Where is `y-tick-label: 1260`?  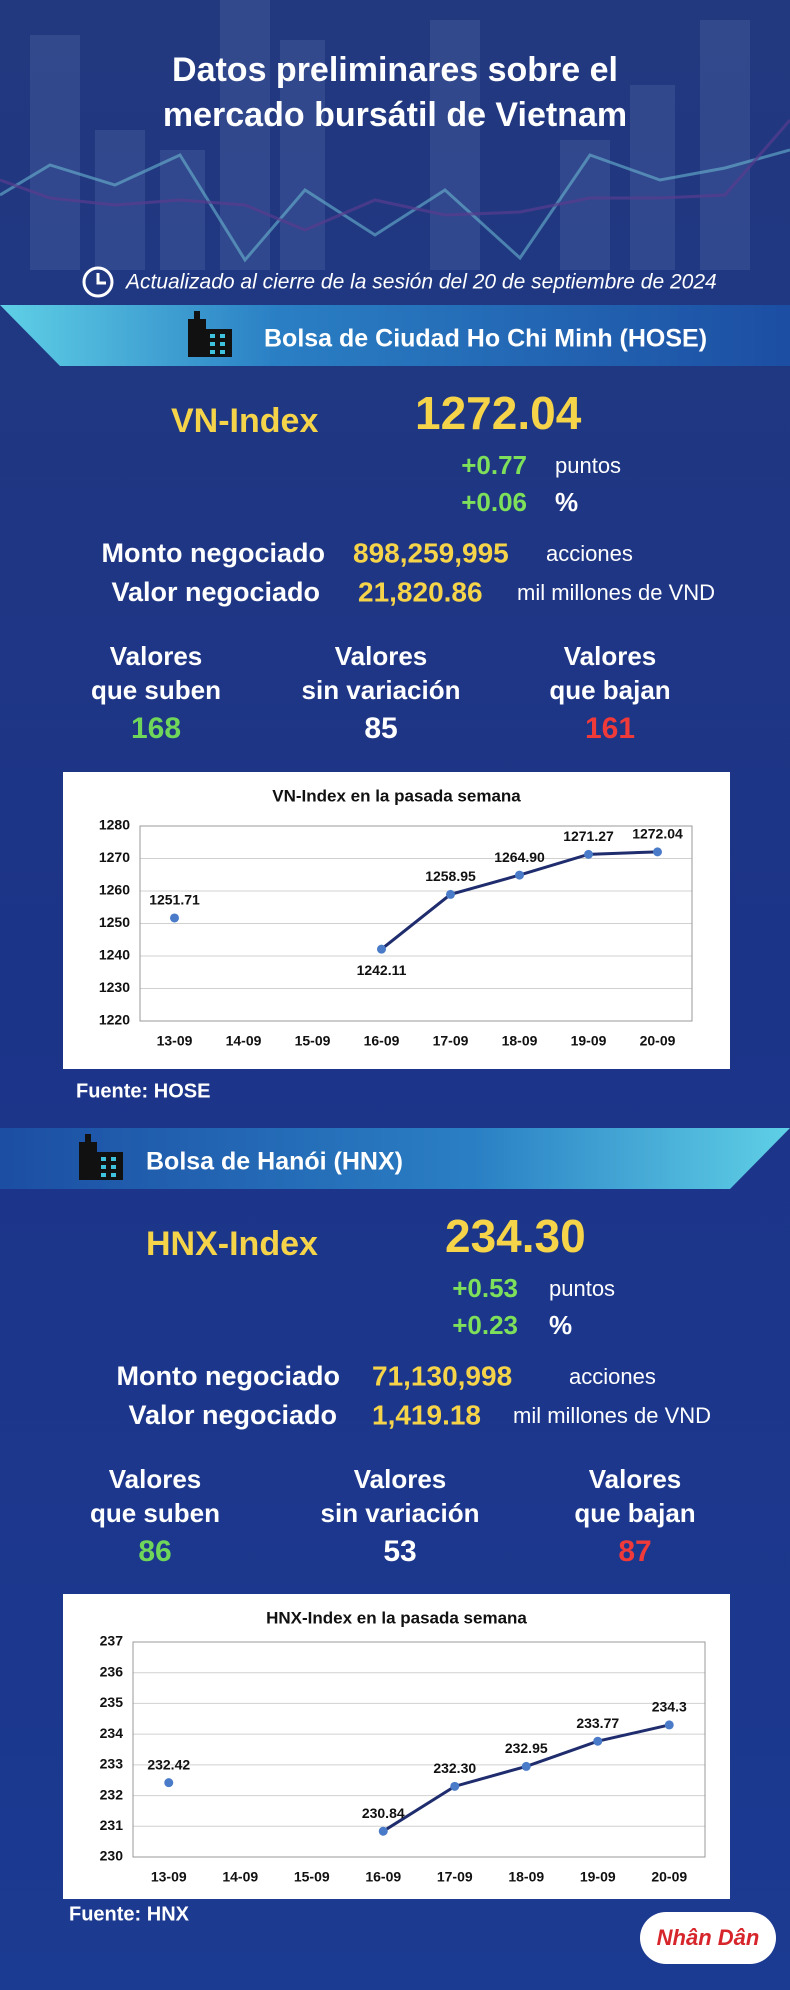
y-tick-label: 1260 is located at coordinates (114, 890).